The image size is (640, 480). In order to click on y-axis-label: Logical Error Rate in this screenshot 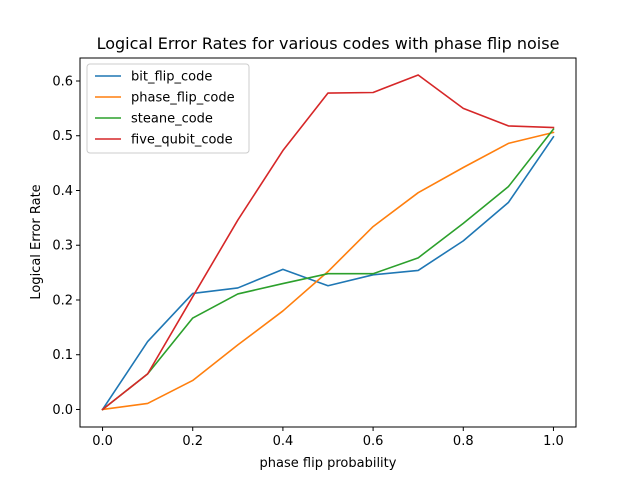, I will do `click(36, 241)`.